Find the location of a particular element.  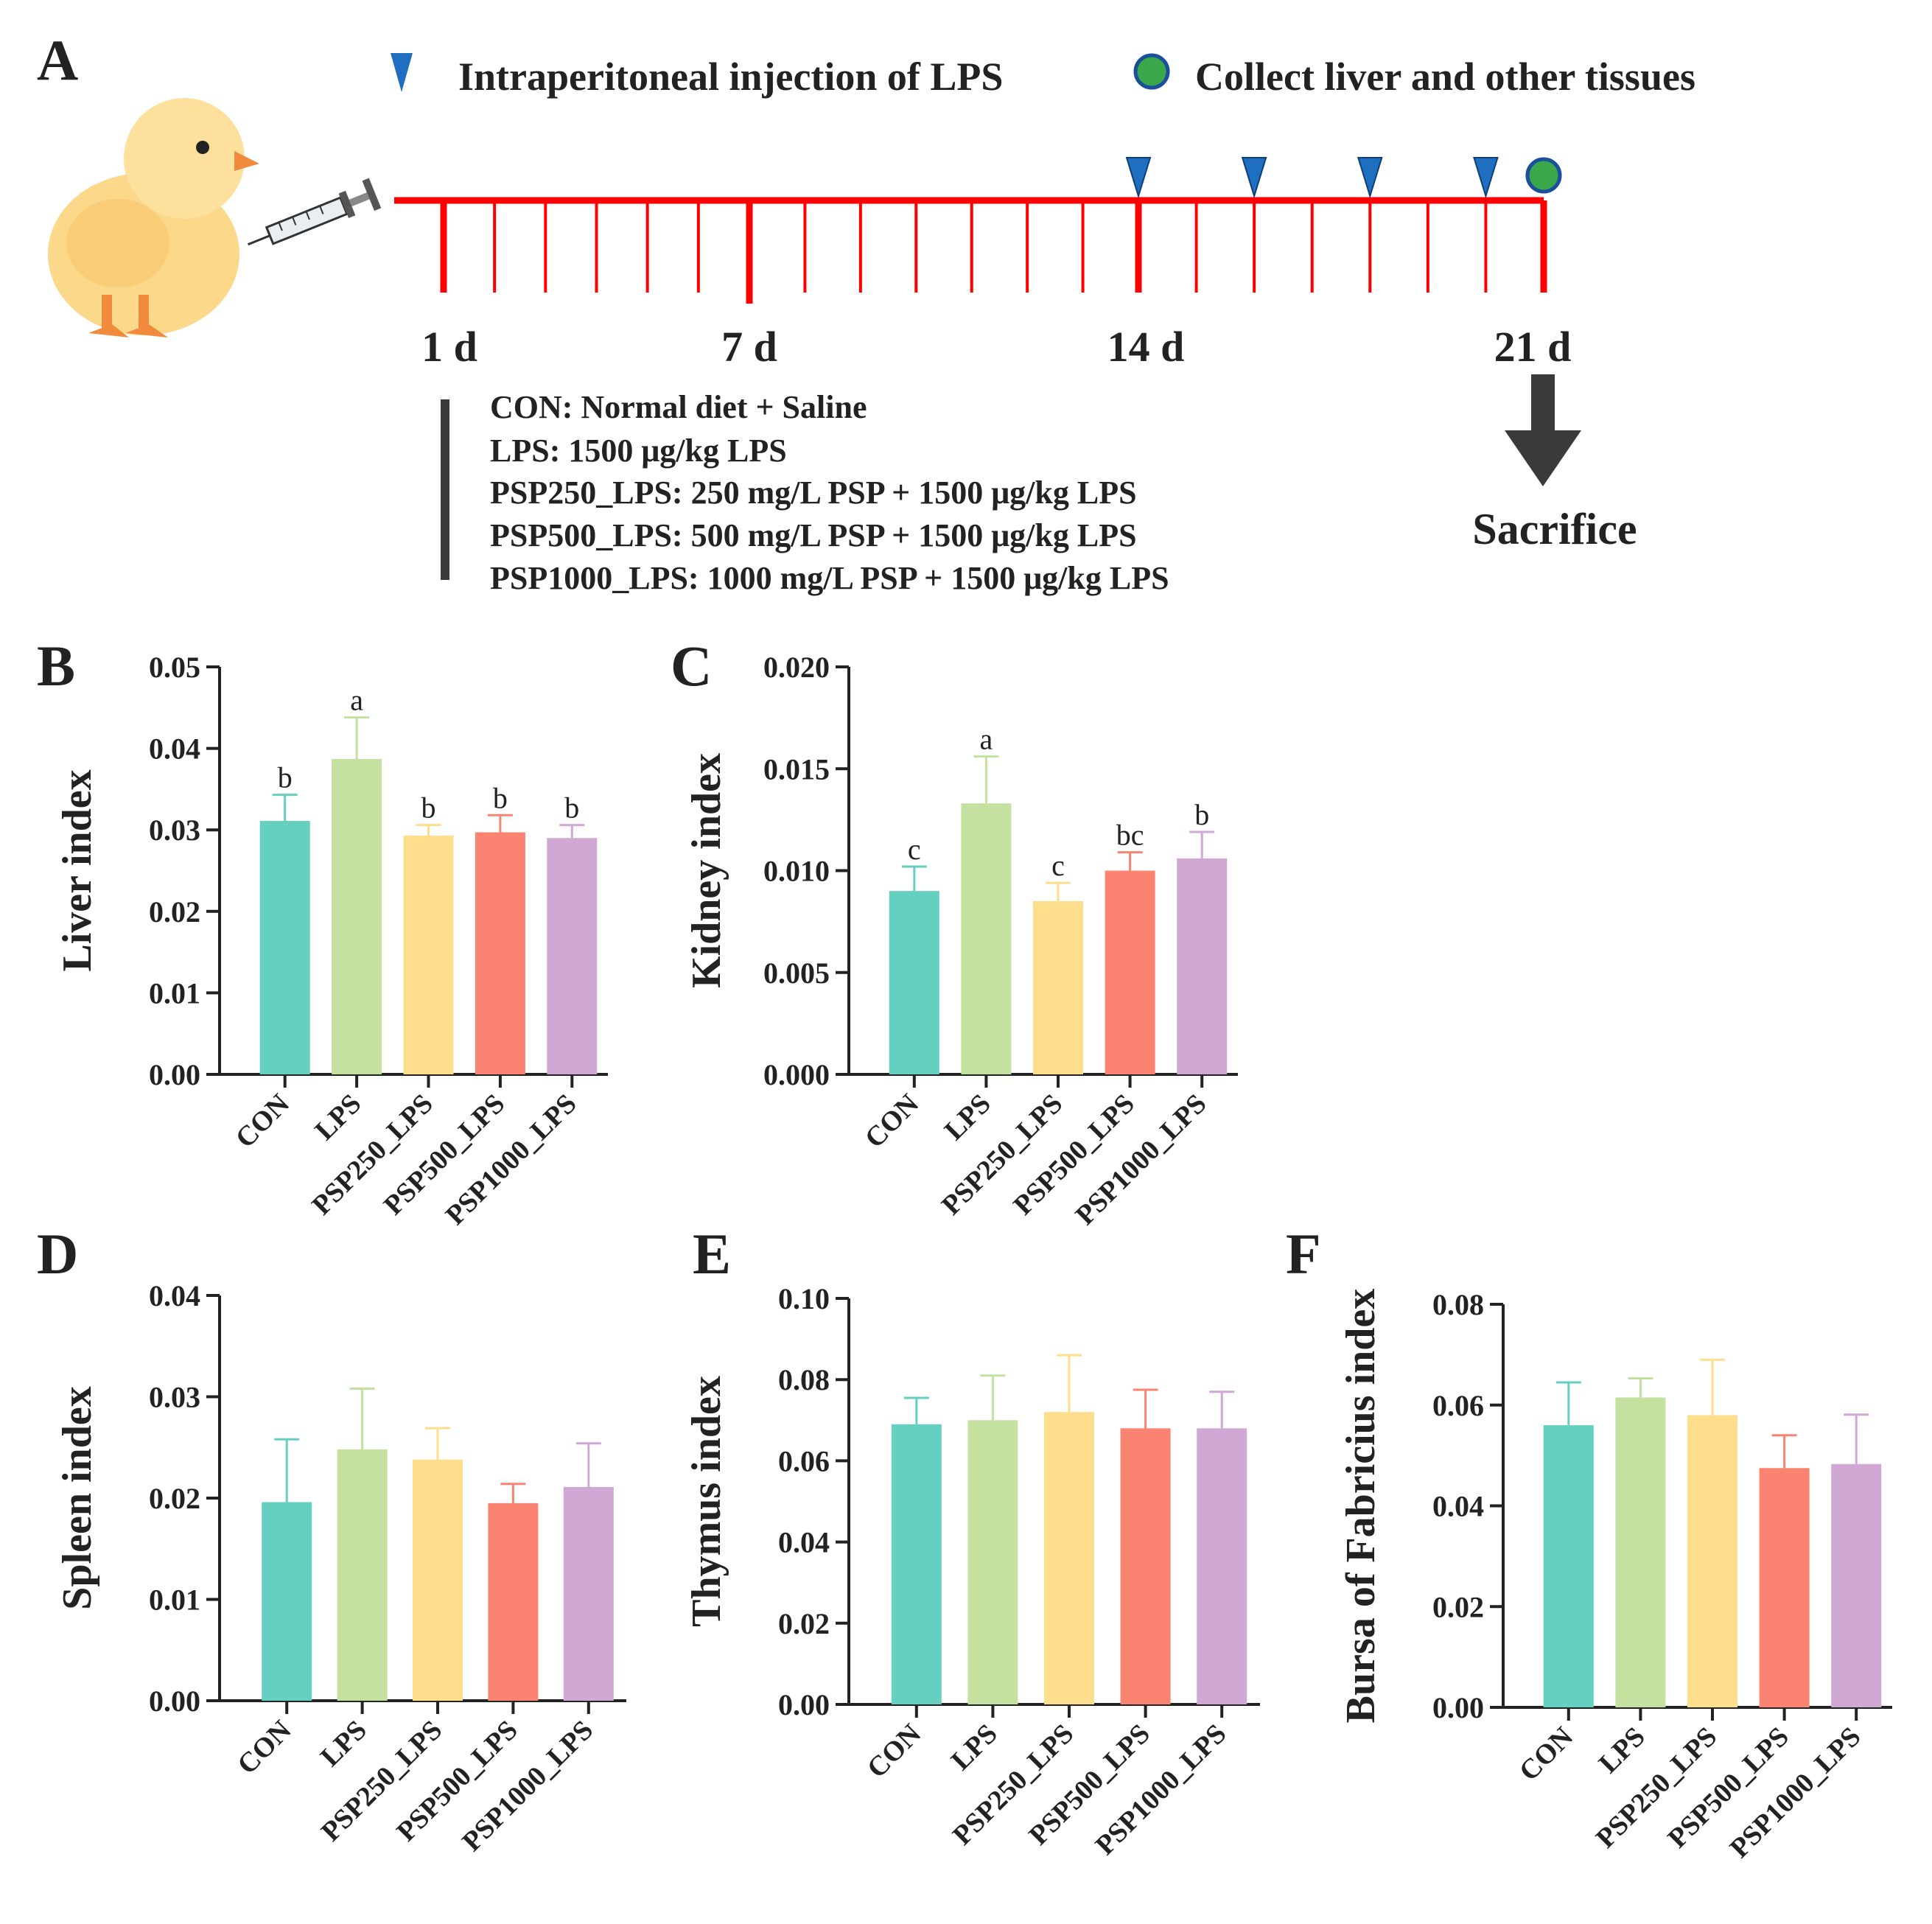

panel-label: C is located at coordinates (691, 666).